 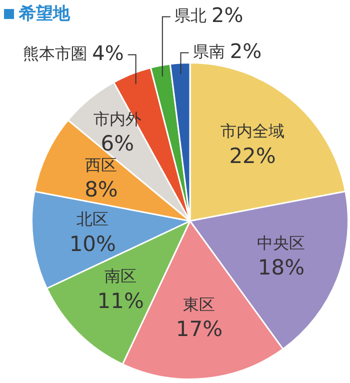 I want to click on slice-label: 南区, so click(x=120, y=276).